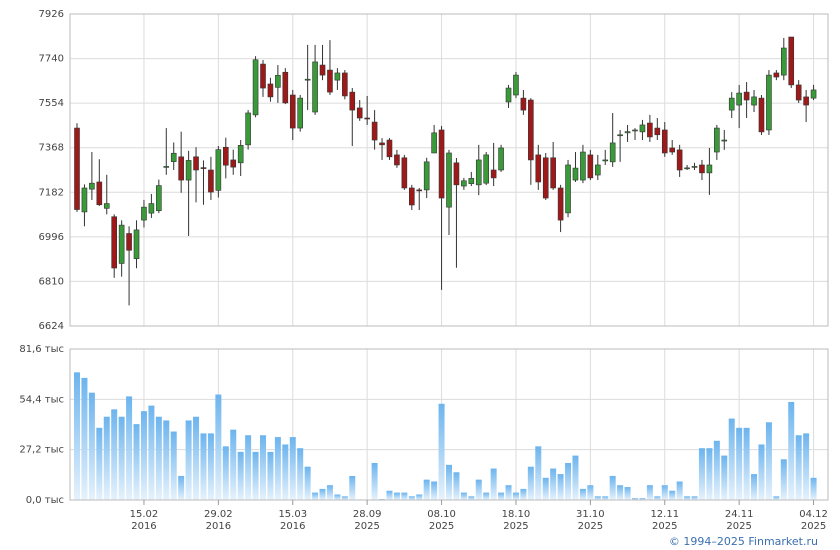 The width and height of the screenshot is (840, 550). I want to click on x-tick-label: 04.12, so click(813, 514).